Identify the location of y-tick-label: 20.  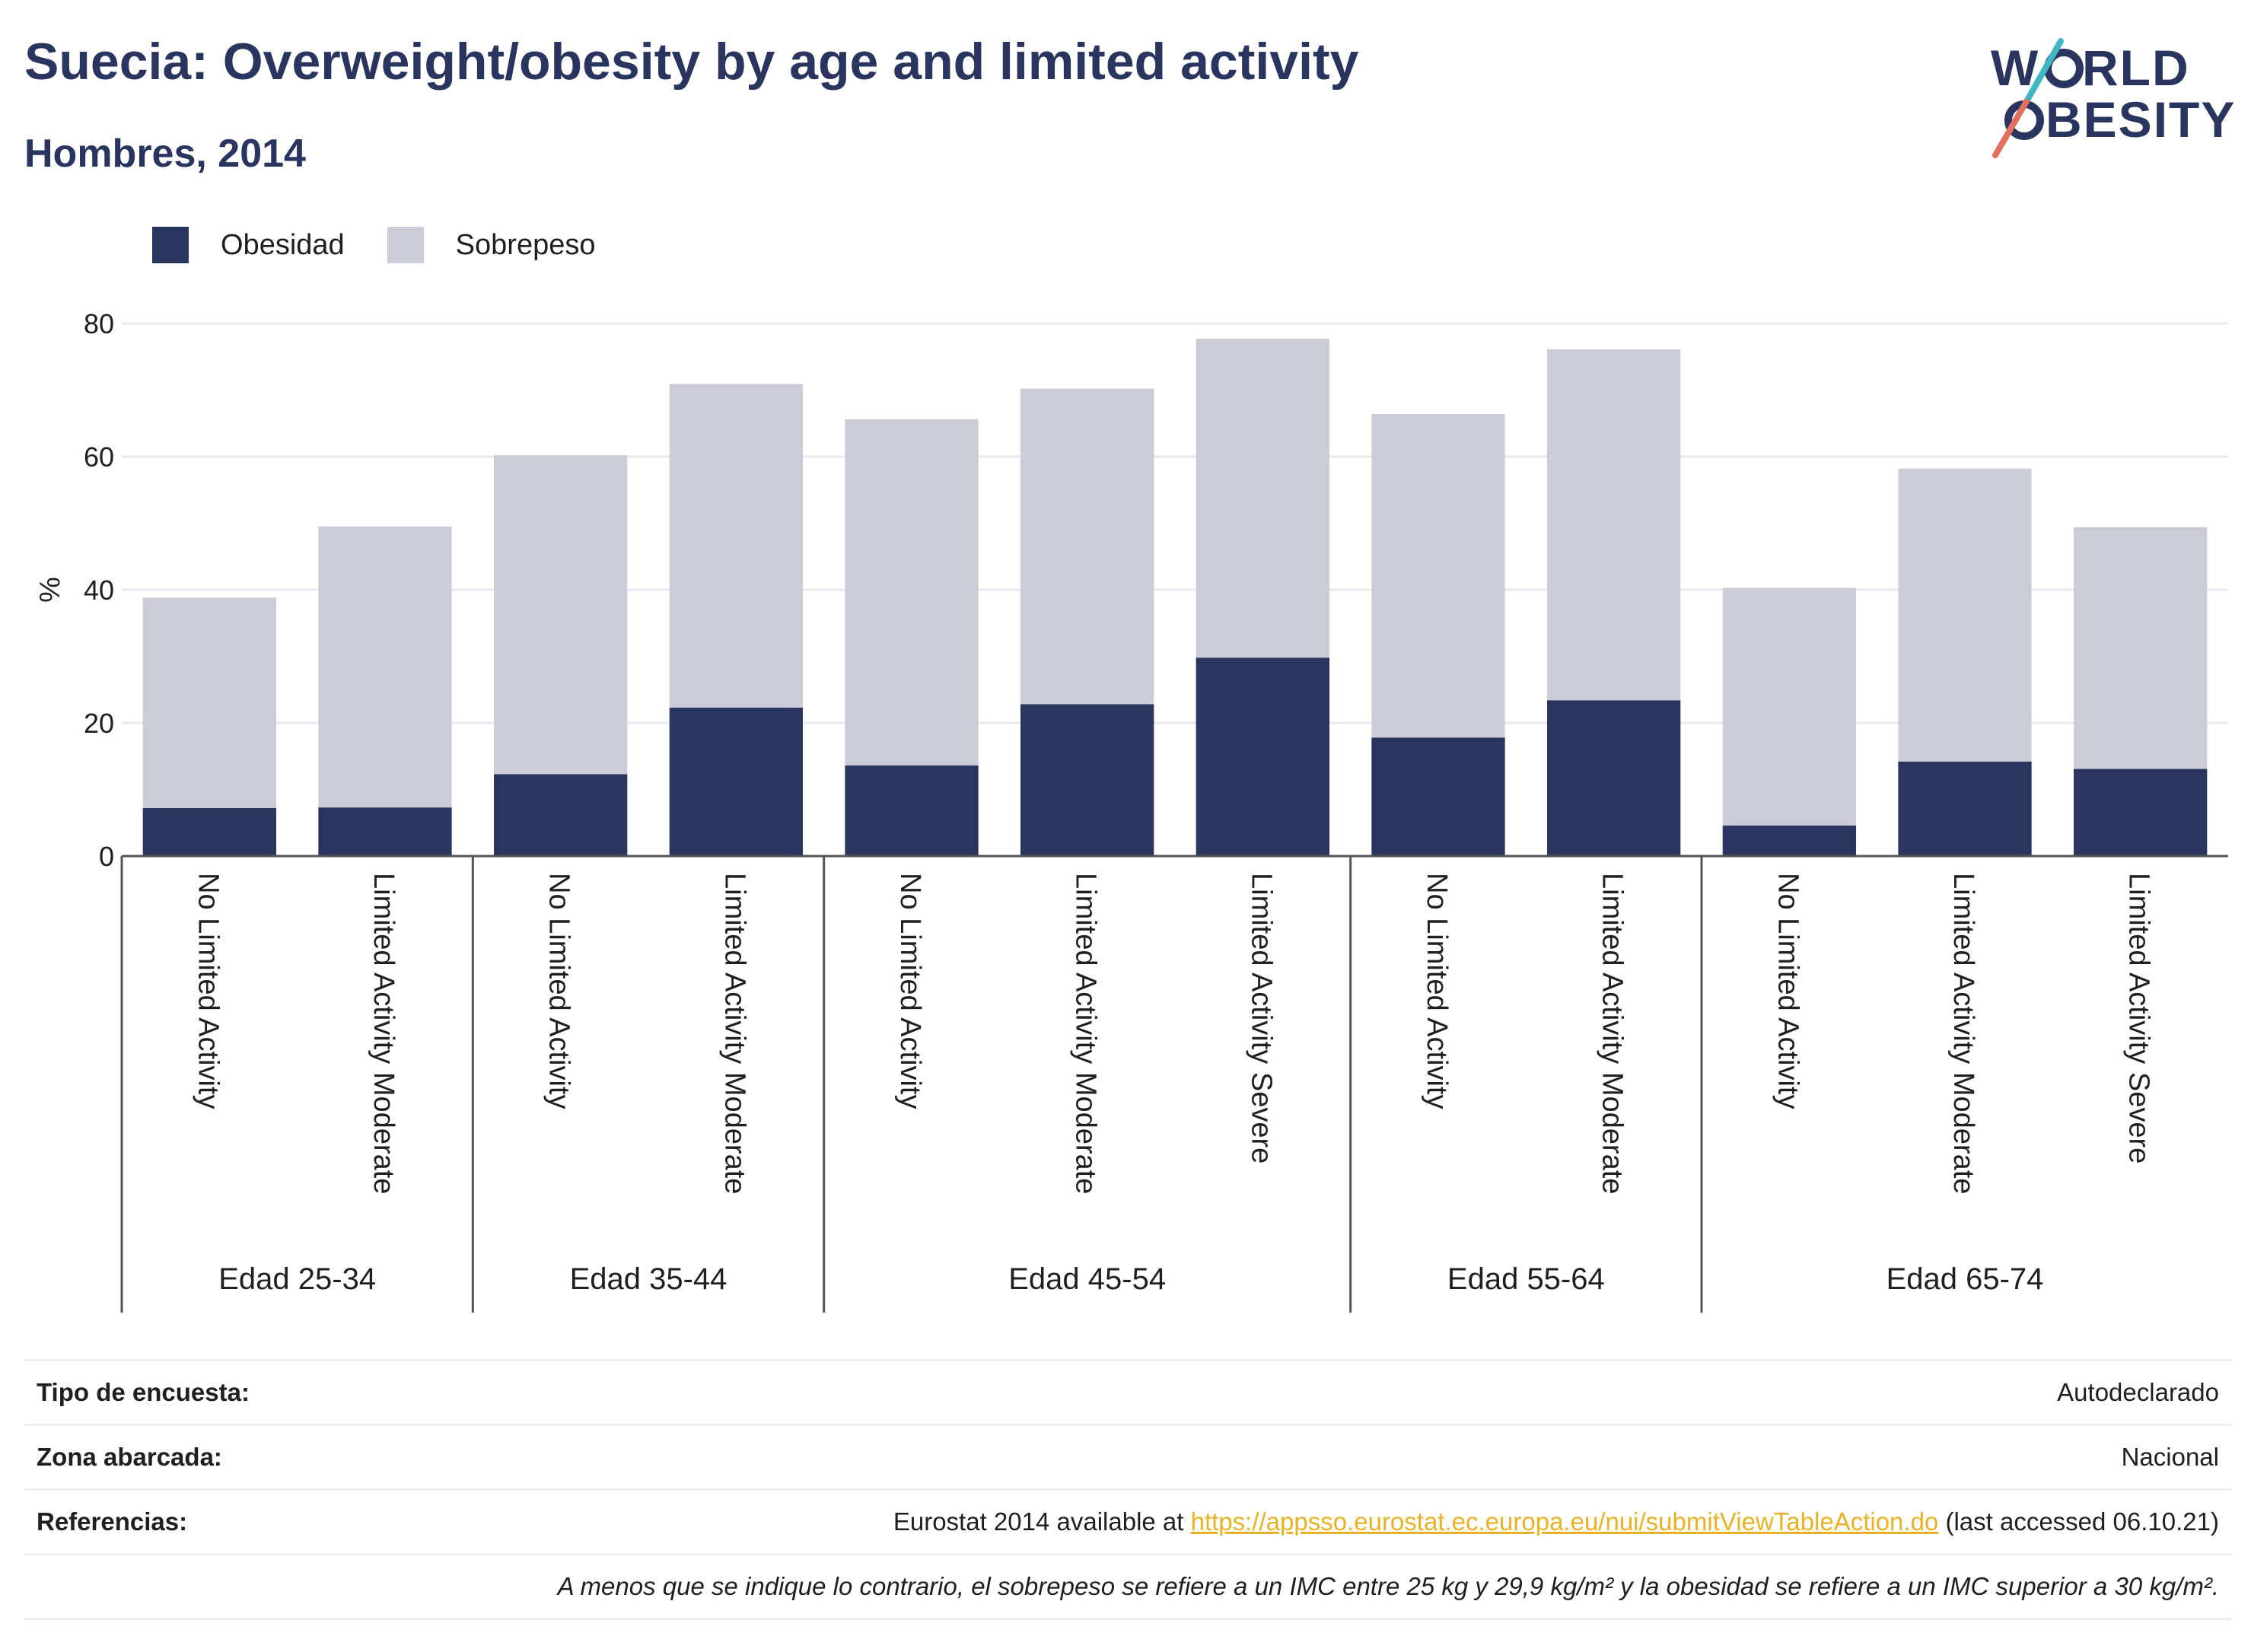
(99, 723).